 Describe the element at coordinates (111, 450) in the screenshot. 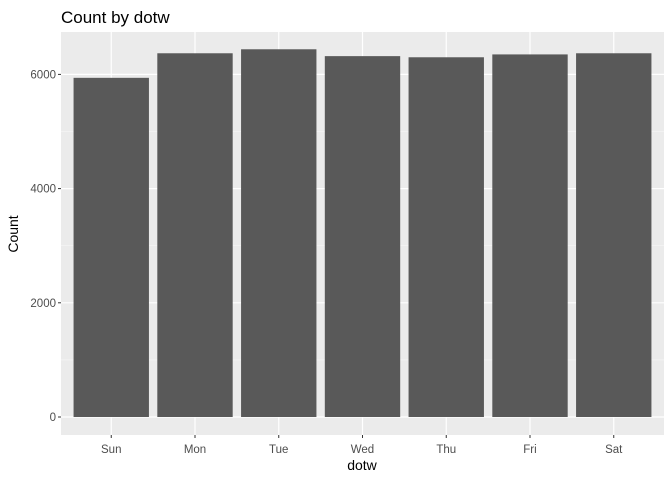

I see `x-tick-label: Sun` at that location.